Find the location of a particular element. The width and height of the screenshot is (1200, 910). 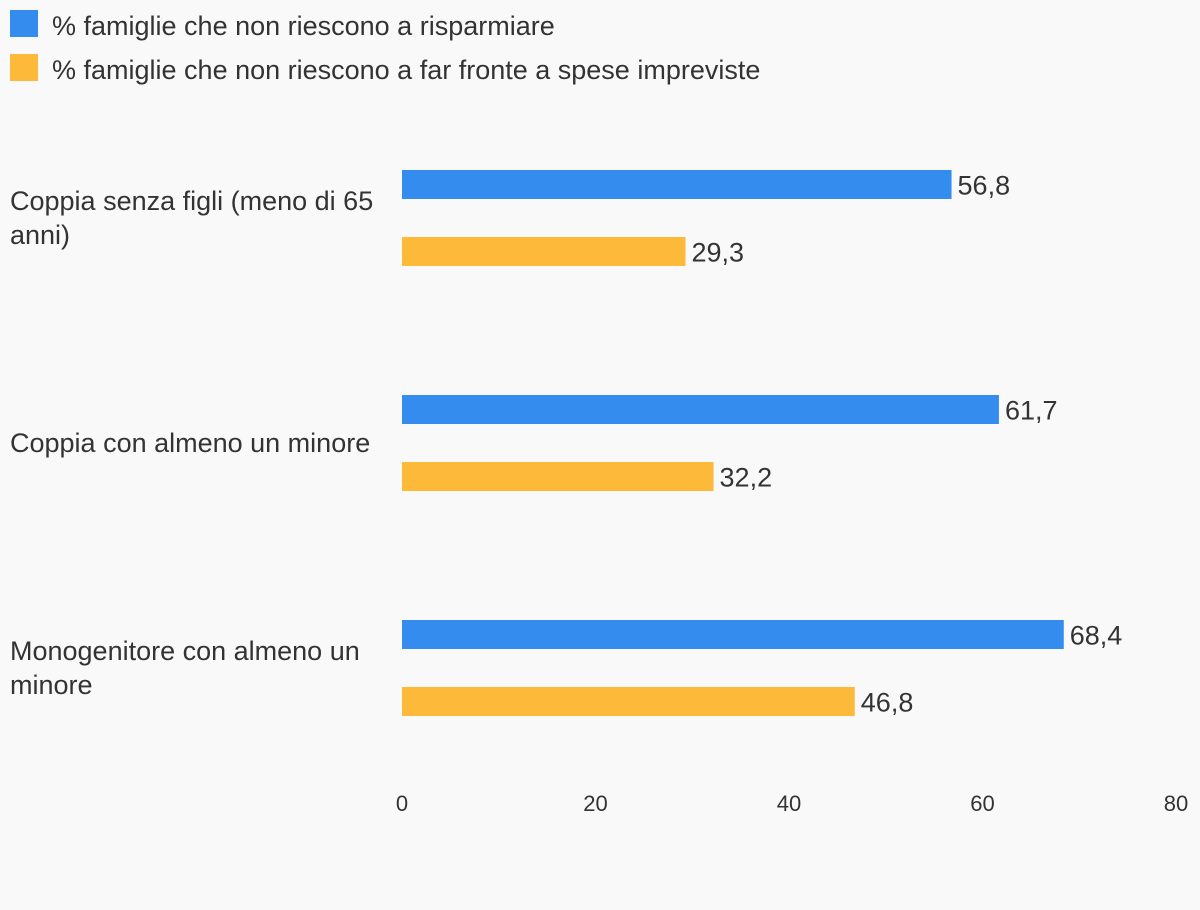

bar-value-label: 46,8 is located at coordinates (887, 703).